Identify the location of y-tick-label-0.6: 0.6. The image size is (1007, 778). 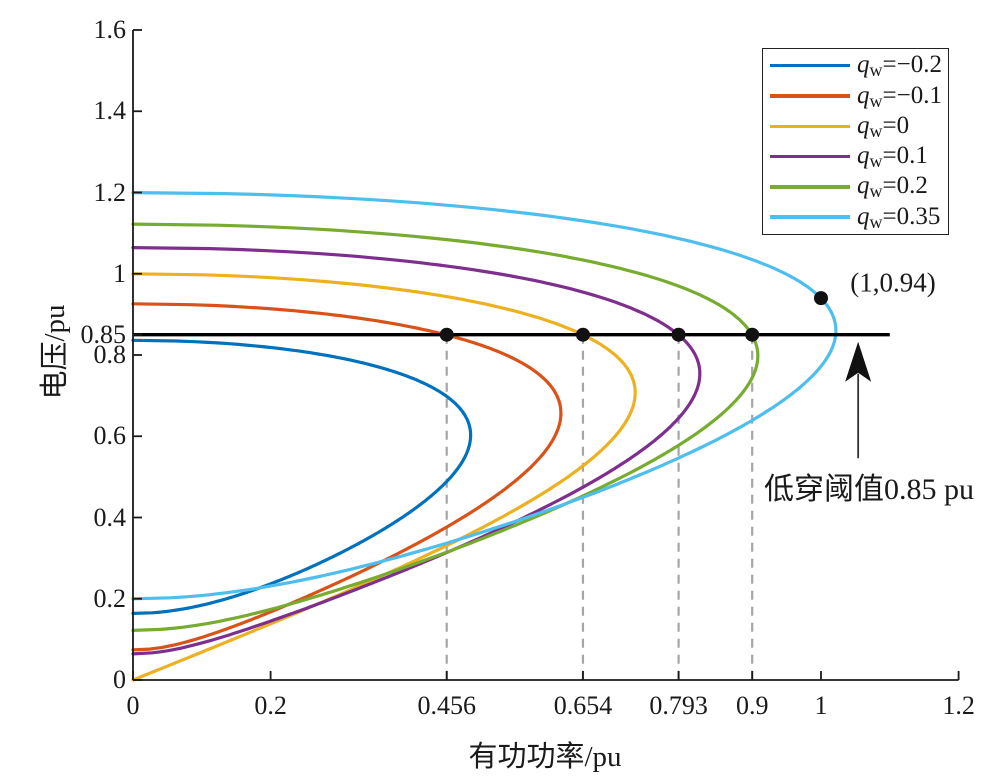
(110, 436).